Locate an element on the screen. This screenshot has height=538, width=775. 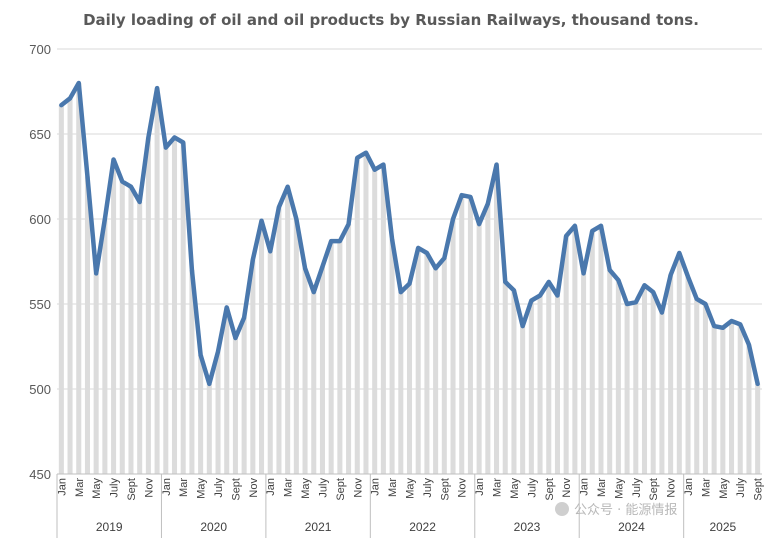
year-label: 2023 is located at coordinates (527, 527).